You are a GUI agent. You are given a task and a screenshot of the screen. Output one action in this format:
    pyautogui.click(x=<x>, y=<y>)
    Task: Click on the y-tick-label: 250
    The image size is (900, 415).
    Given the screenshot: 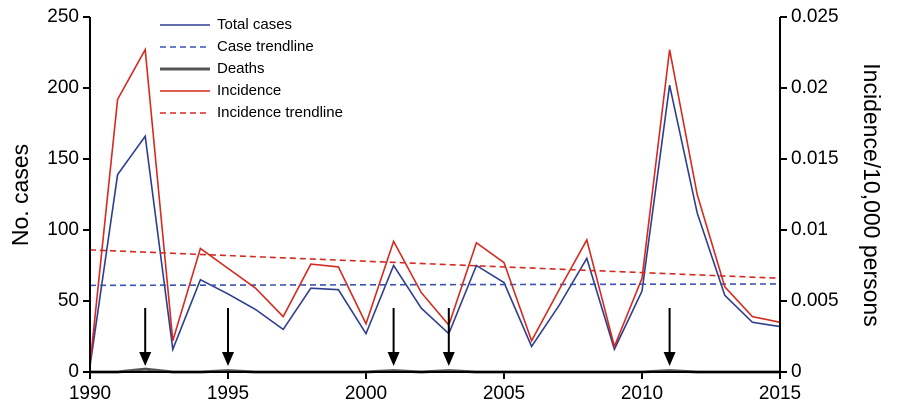 What is the action you would take?
    pyautogui.click(x=63, y=16)
    